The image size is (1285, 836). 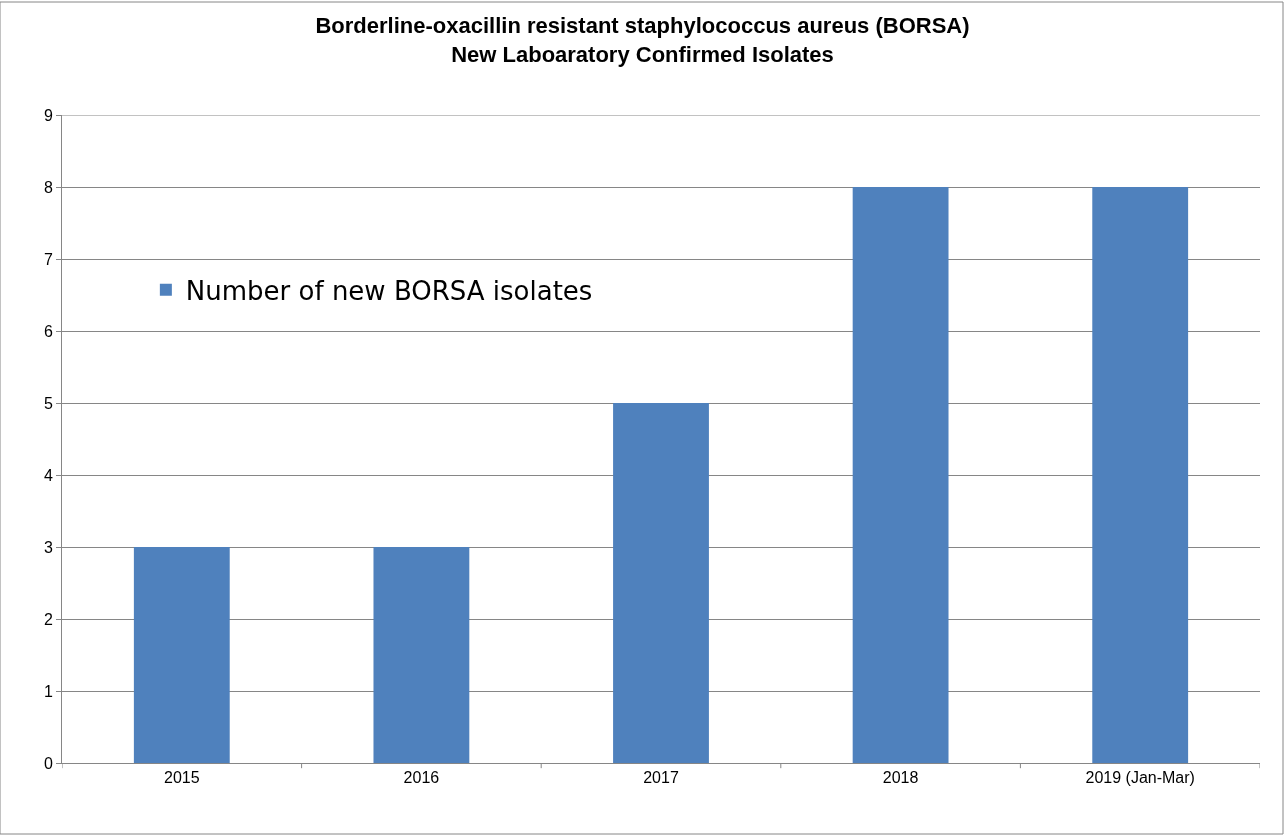 I want to click on y-tick-label: 8, so click(x=48, y=187).